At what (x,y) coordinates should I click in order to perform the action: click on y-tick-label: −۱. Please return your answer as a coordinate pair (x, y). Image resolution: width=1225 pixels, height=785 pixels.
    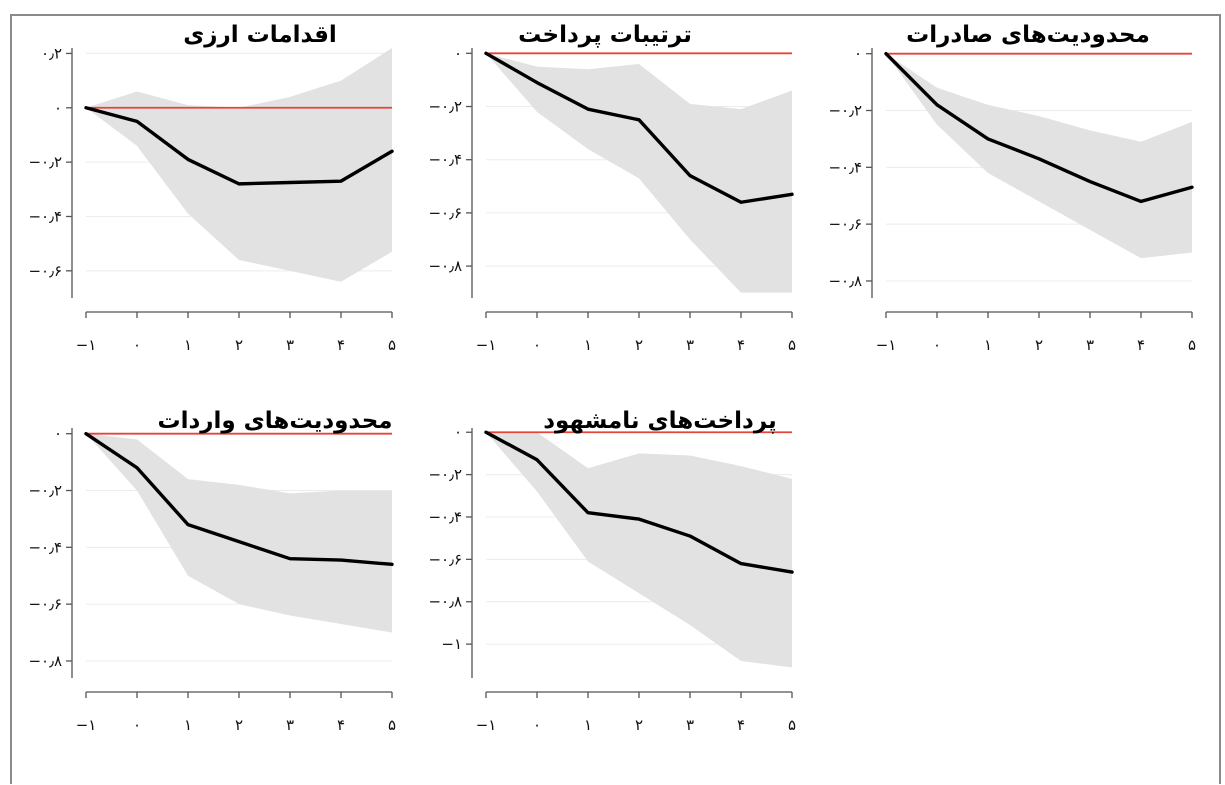
    Looking at the image, I should click on (451, 644).